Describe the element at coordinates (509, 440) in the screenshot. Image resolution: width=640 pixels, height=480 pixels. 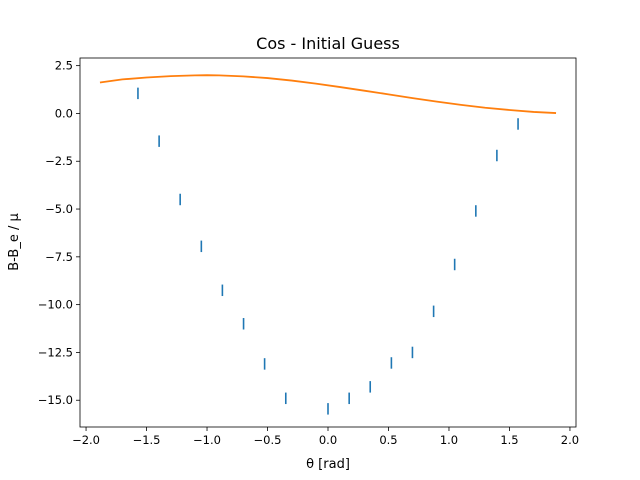
I see `x-tick-label: 1.5` at that location.